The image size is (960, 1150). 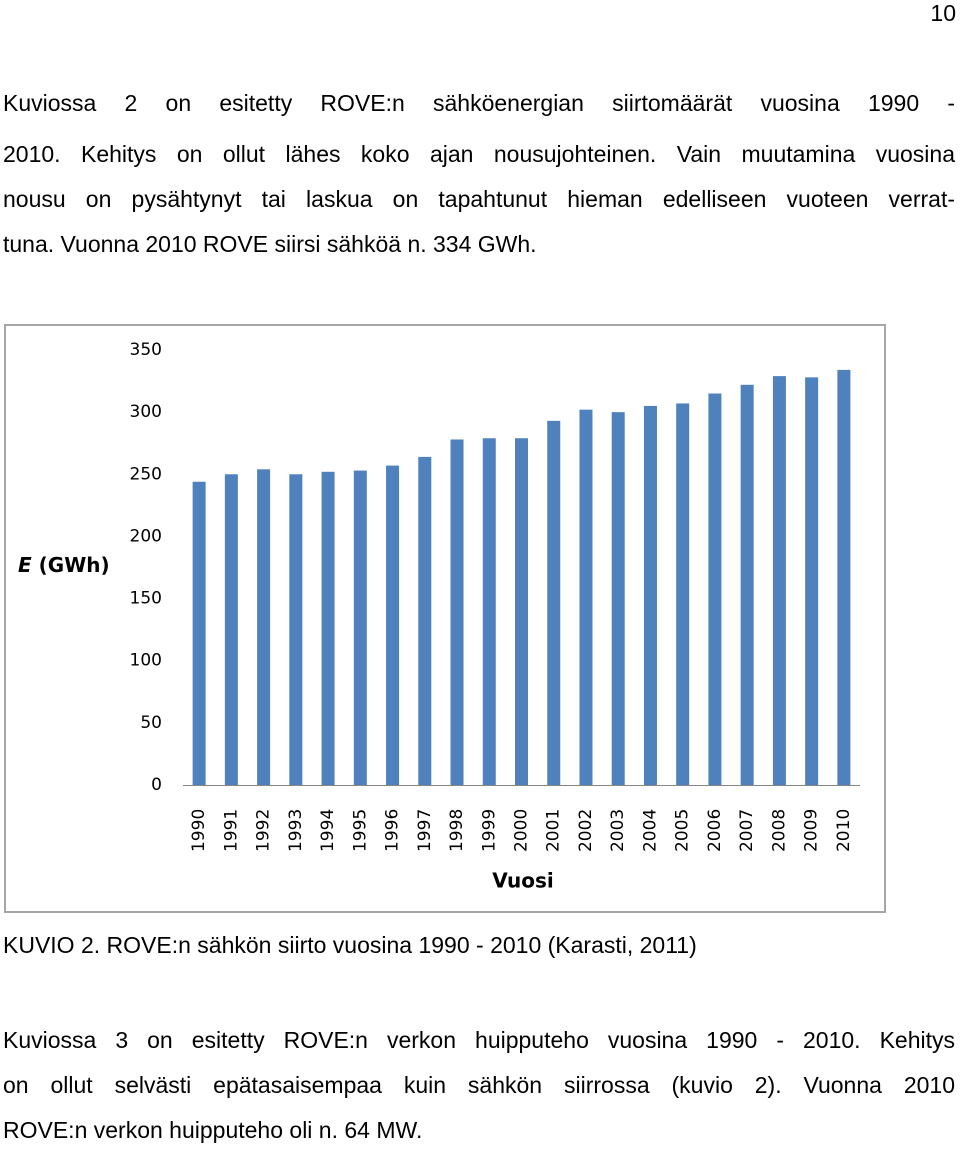 What do you see at coordinates (25, 565) in the screenshot?
I see `y-axis-symbol: E` at bounding box center [25, 565].